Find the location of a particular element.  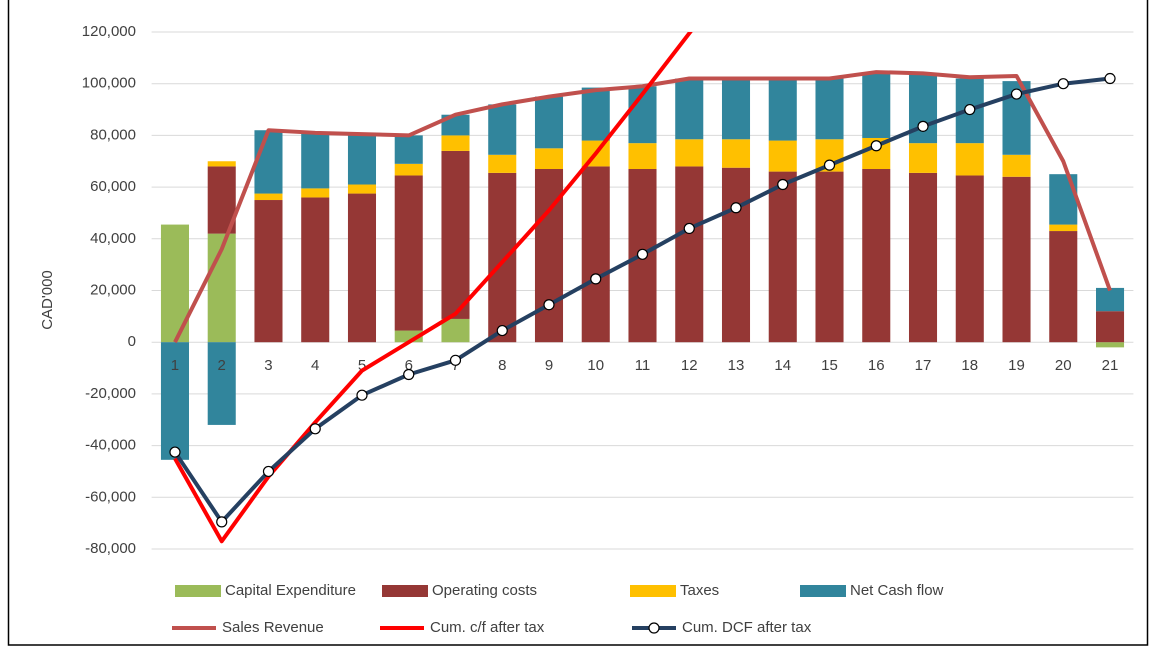

x-tick-label: 16 is located at coordinates (876, 365).